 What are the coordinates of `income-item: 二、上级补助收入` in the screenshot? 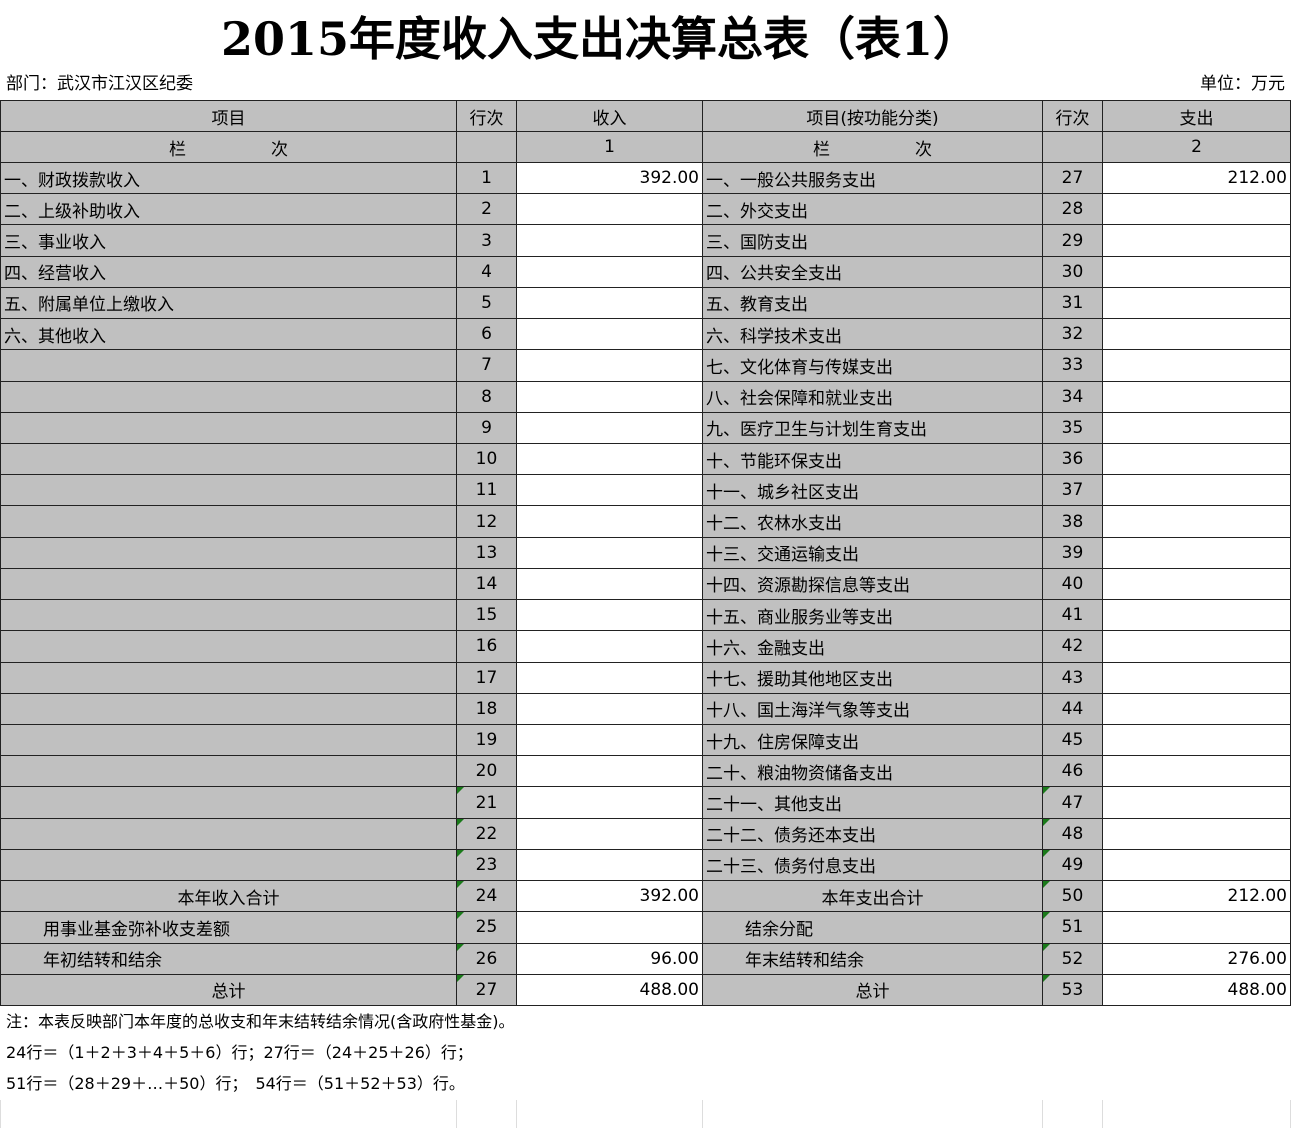 It's located at (228, 209).